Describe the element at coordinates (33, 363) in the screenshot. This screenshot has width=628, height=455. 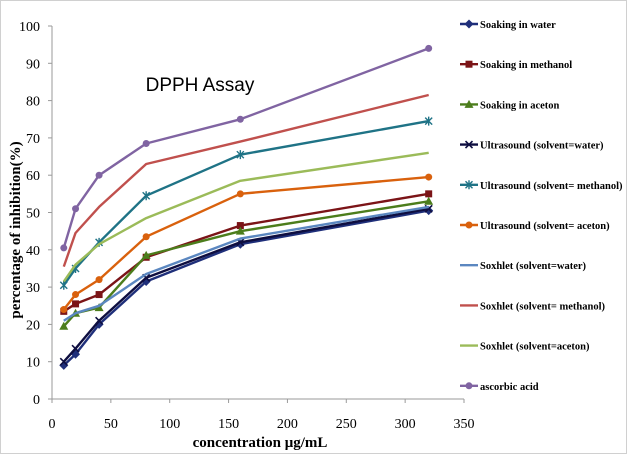
I see `y-tick-label: 10` at that location.